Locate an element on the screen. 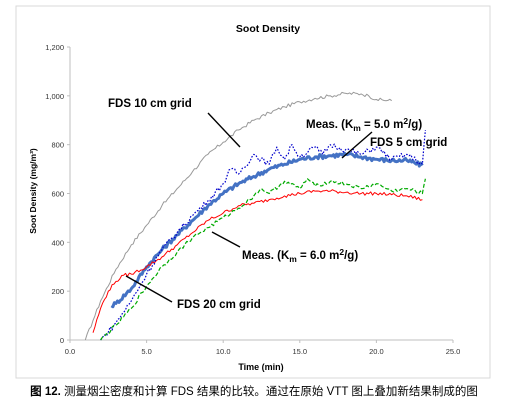 Image resolution: width=507 pixels, height=414 pixels. y-tick-label: 1,000 is located at coordinates (54, 96).